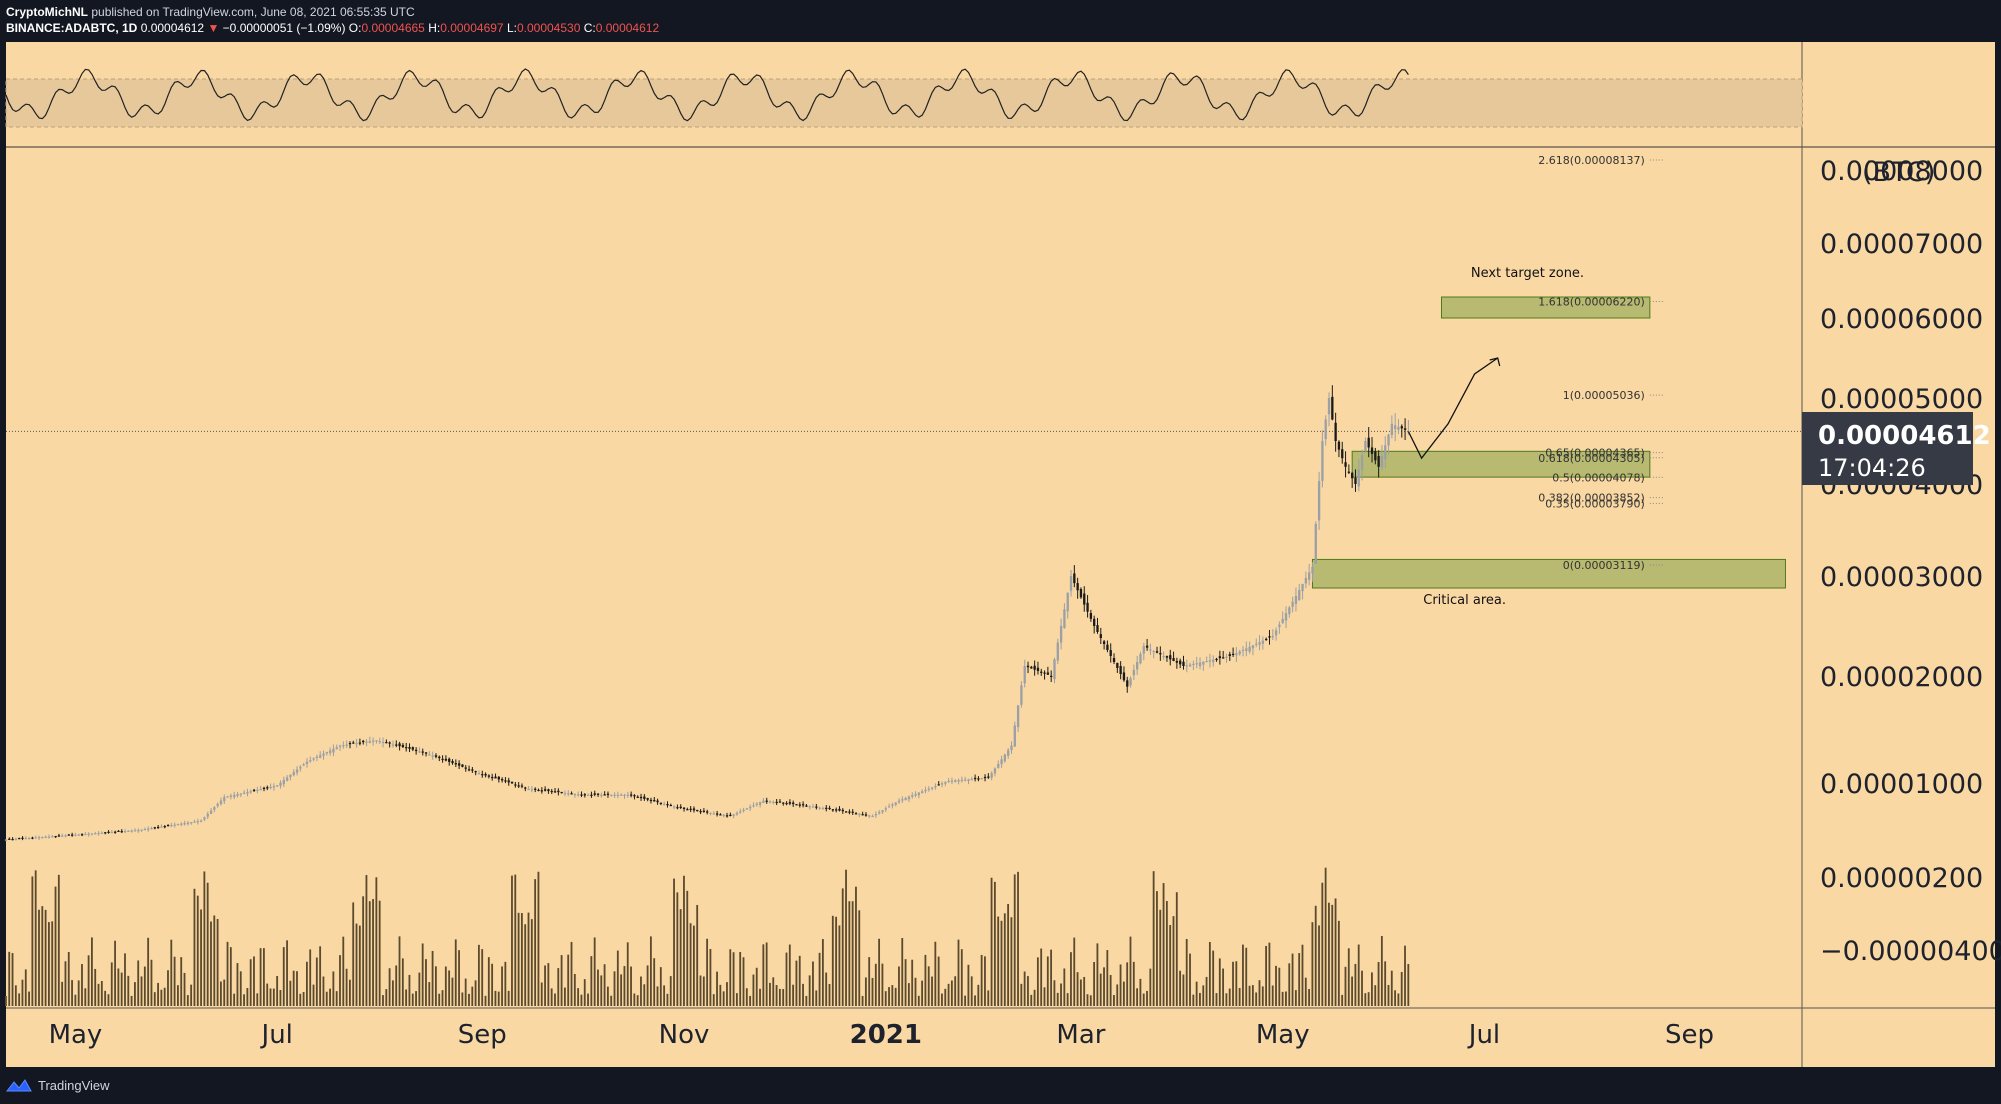 This screenshot has width=2001, height=1104. I want to click on author-name: CryptoMichNL, so click(47, 12).